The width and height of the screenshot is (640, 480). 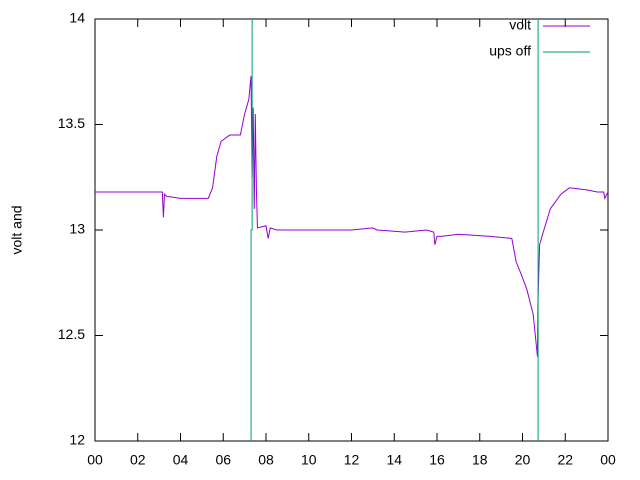 What do you see at coordinates (352, 460) in the screenshot?
I see `x-tick-label: 12` at bounding box center [352, 460].